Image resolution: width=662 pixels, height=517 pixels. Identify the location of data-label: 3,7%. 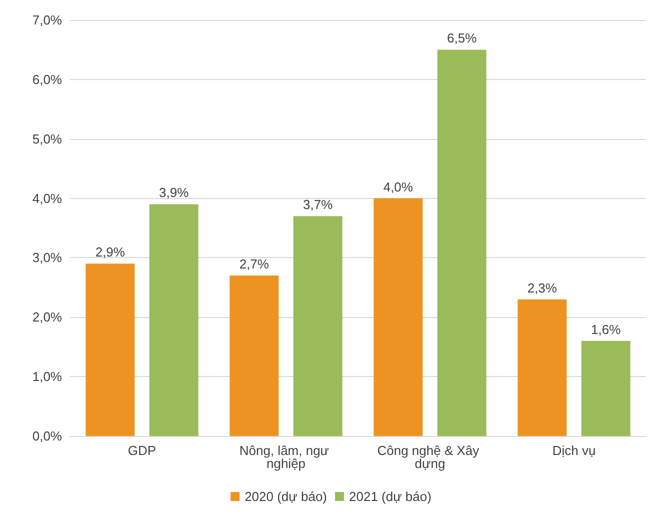
(318, 204).